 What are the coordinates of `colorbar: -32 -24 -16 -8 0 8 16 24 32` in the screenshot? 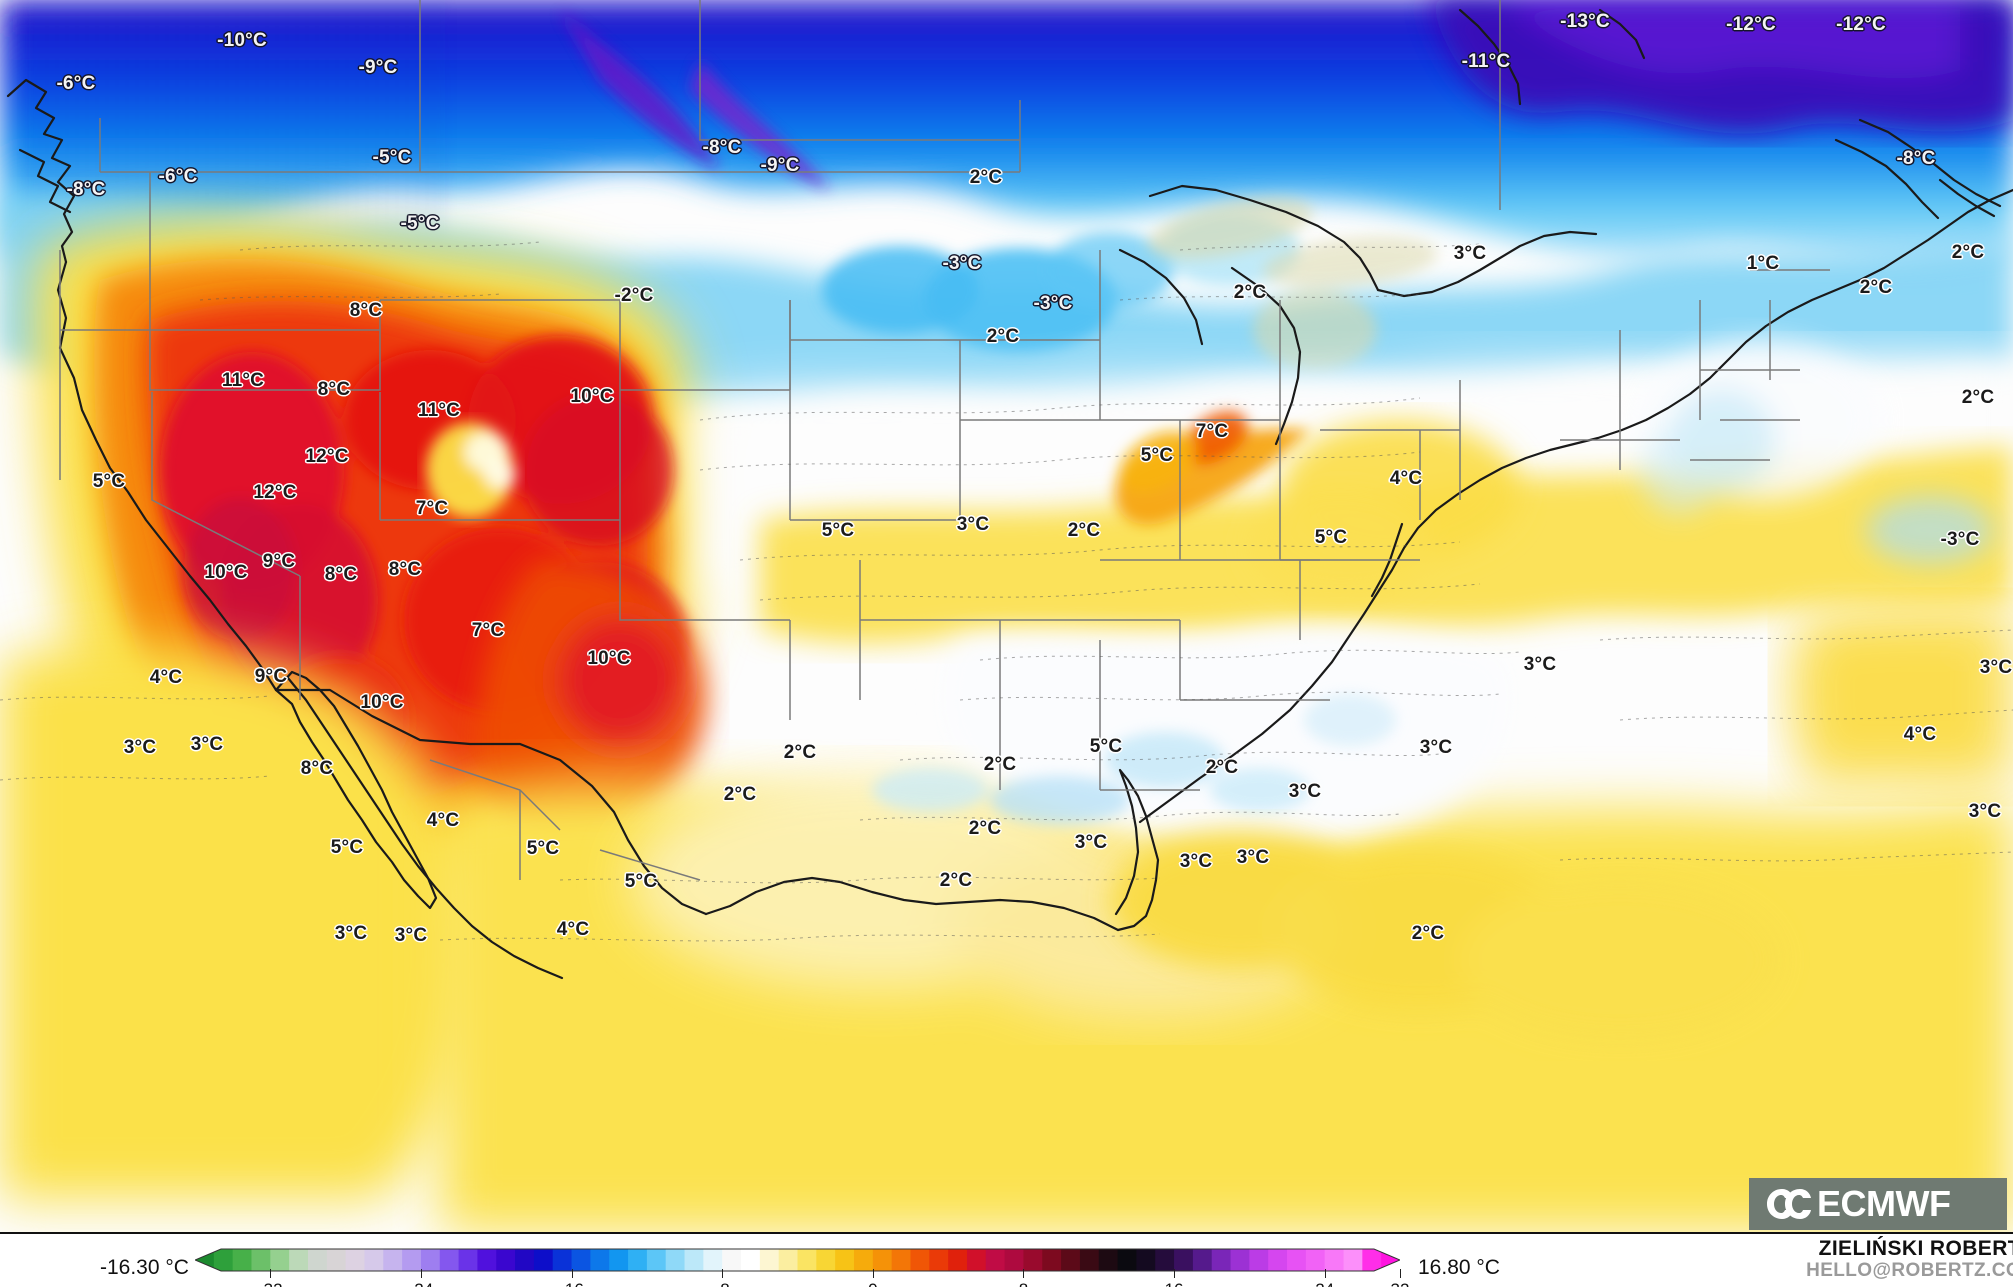 It's located at (802, 1267).